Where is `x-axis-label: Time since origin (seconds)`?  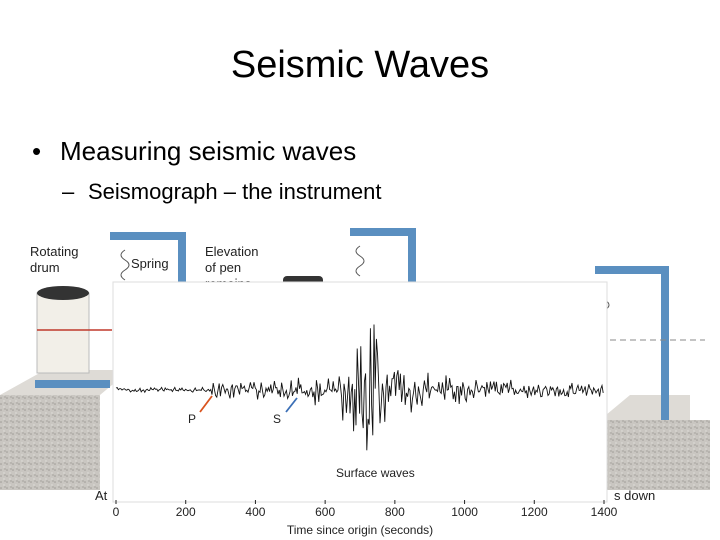
x-axis-label: Time since origin (seconds) is located at coordinates (360, 530).